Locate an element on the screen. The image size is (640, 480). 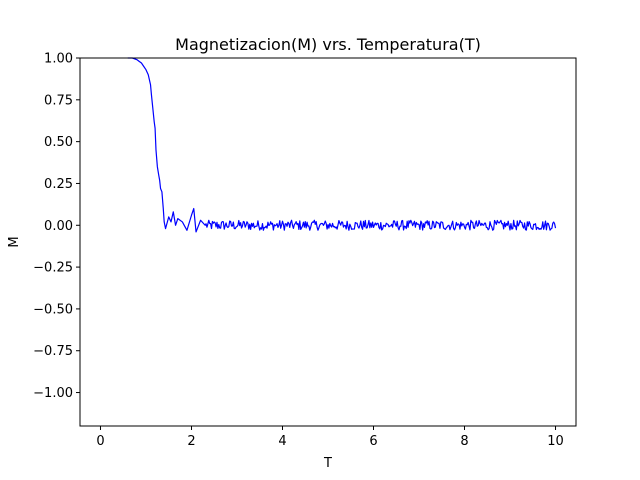
y-tick-label: −0.25 is located at coordinates (53, 268).